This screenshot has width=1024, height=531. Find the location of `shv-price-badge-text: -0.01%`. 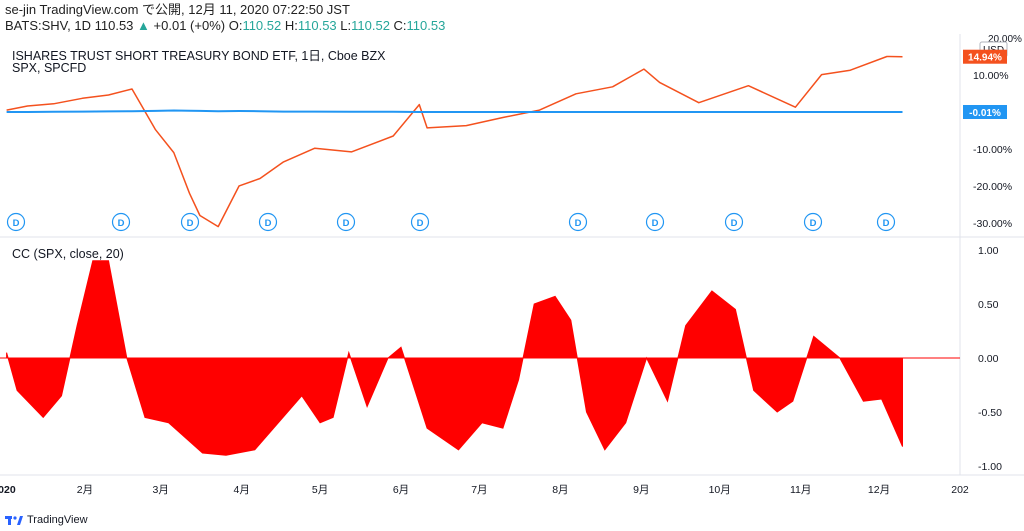

shv-price-badge-text: -0.01% is located at coordinates (985, 113).